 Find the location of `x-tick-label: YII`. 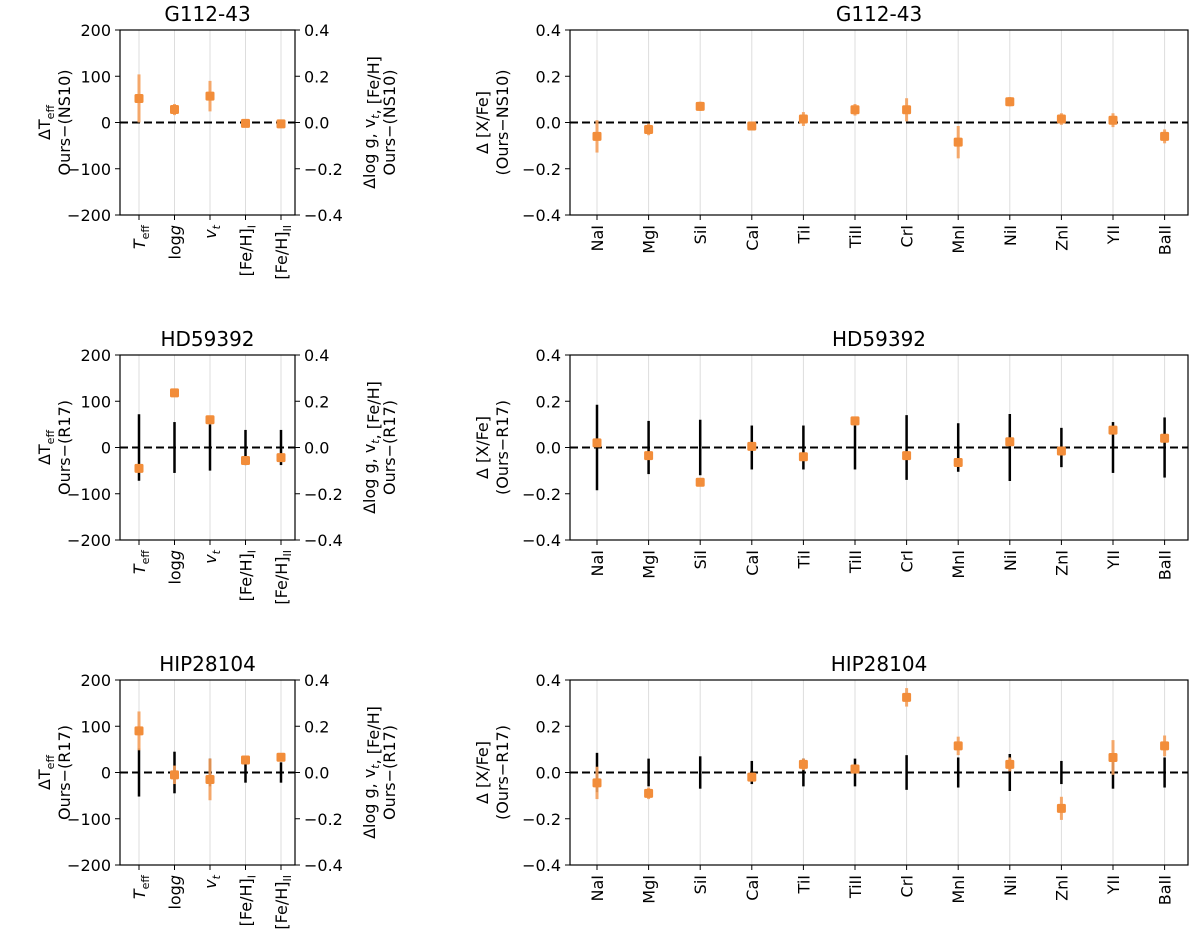

x-tick-label: YII is located at coordinates (1113, 560).